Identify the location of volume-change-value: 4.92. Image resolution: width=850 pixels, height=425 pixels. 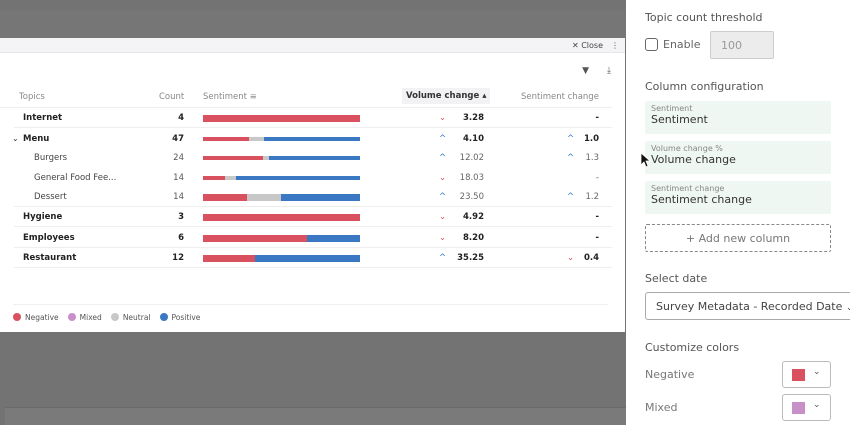
(473, 217).